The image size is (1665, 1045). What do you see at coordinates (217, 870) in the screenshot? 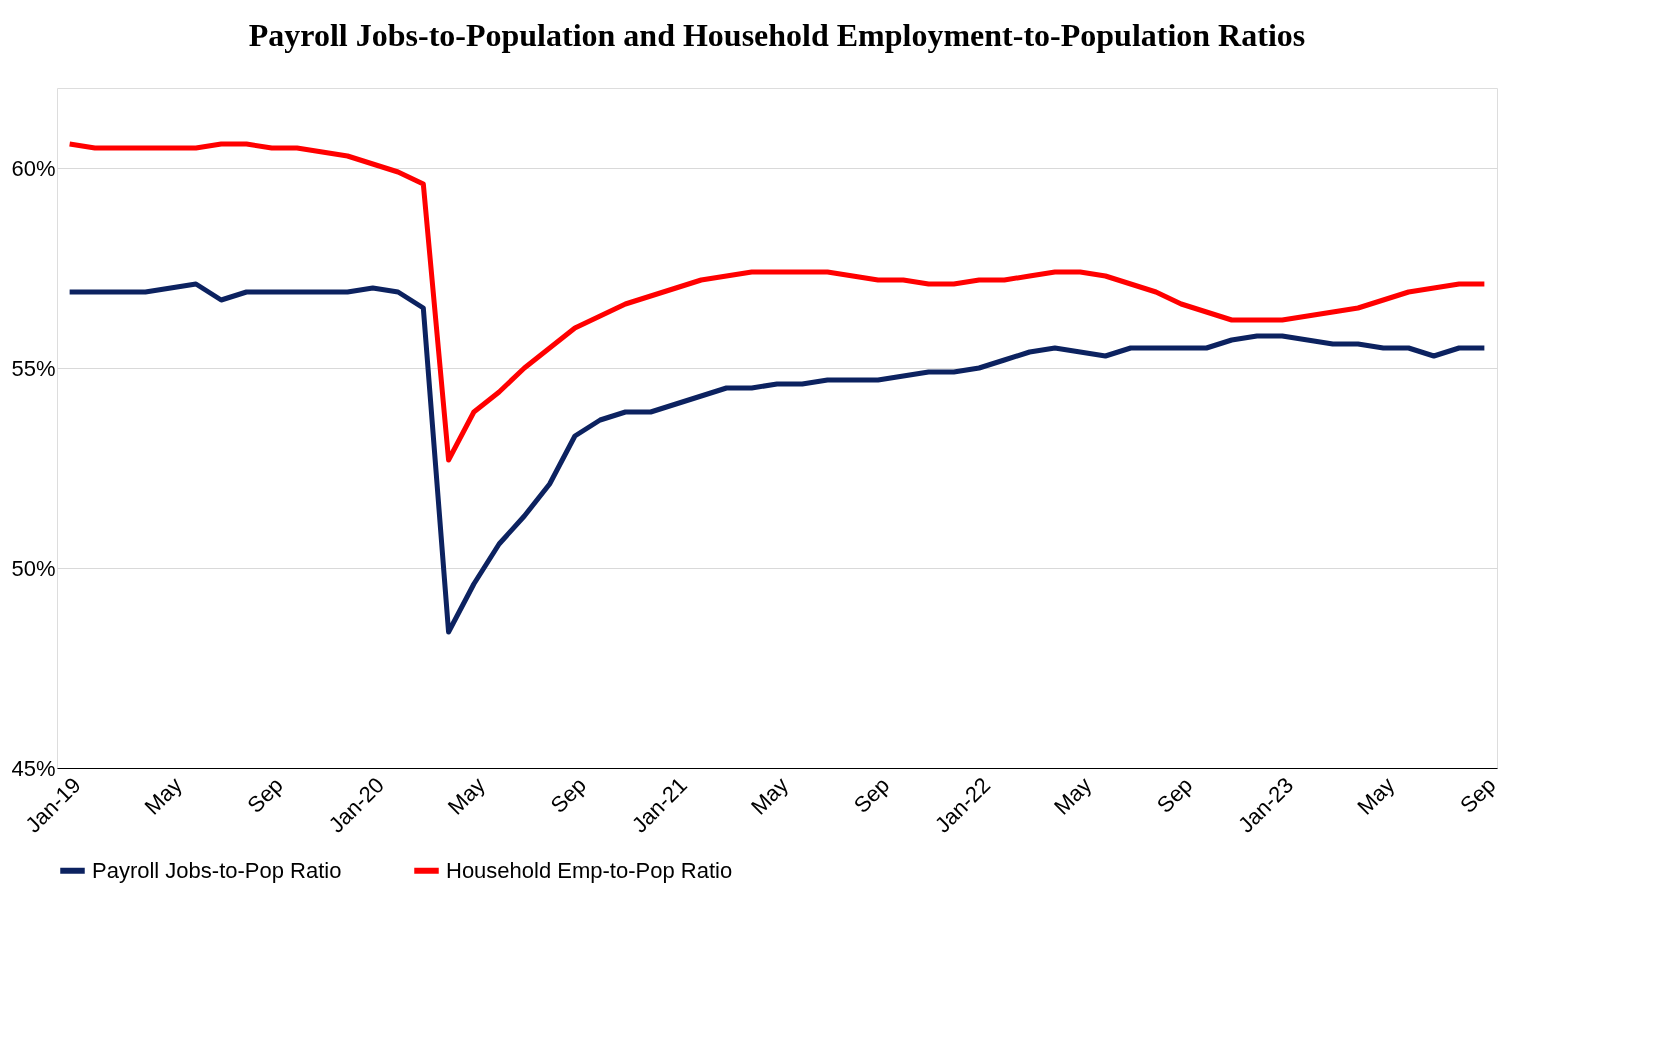
I see `legend-label: Payroll Jobs-to-Pop Ratio` at bounding box center [217, 870].